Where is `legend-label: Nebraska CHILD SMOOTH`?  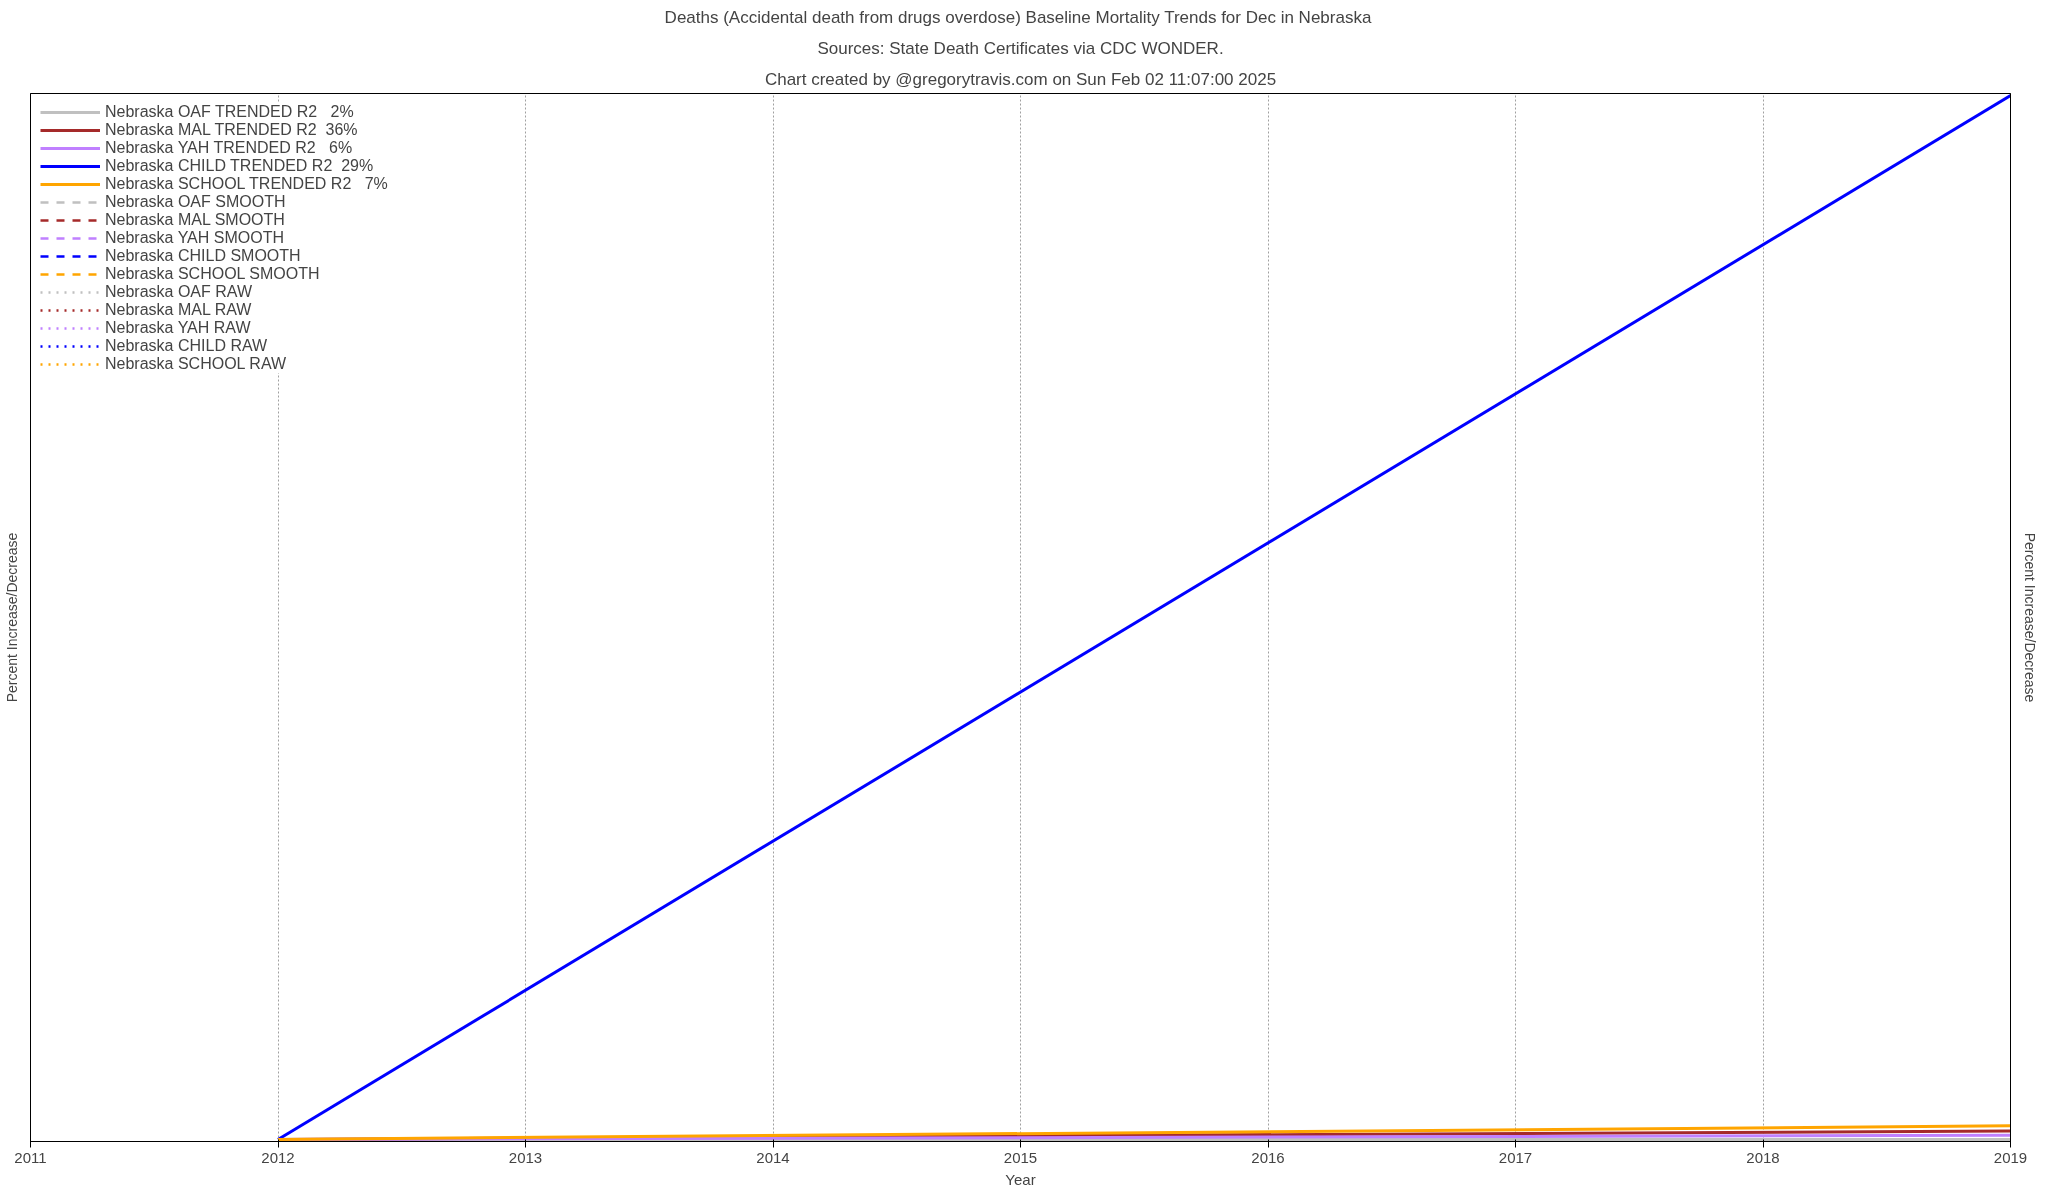
legend-label: Nebraska CHILD SMOOTH is located at coordinates (203, 256).